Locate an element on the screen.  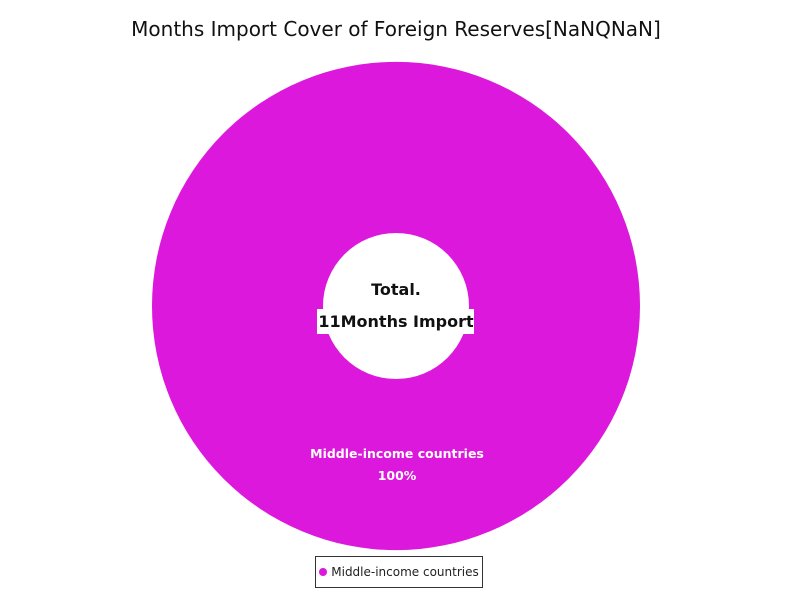
slice-percent-label: 100% is located at coordinates (397, 475).